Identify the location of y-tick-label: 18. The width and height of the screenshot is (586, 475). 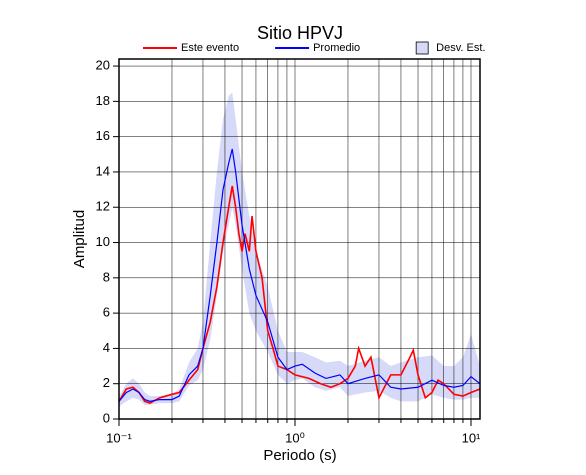
(103, 100).